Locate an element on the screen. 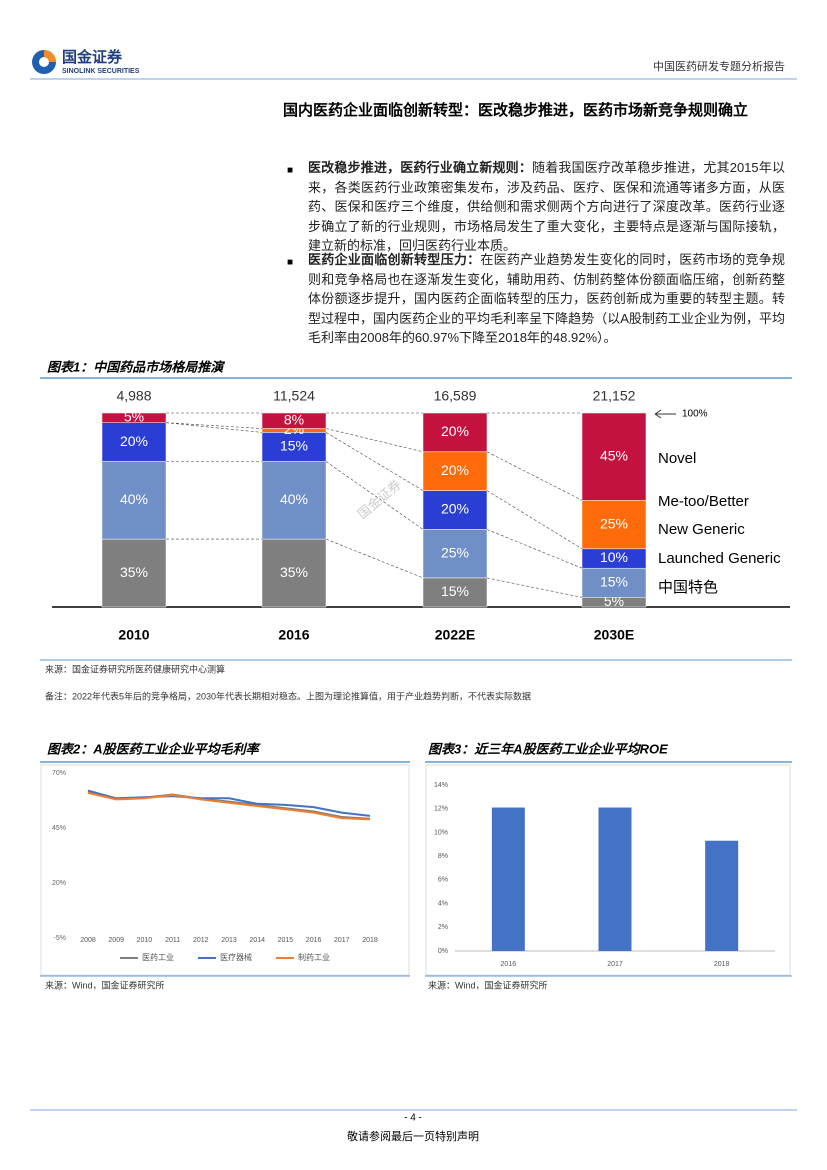 This screenshot has width=827, height=1170. y-tick-label: 10% is located at coordinates (441, 832).